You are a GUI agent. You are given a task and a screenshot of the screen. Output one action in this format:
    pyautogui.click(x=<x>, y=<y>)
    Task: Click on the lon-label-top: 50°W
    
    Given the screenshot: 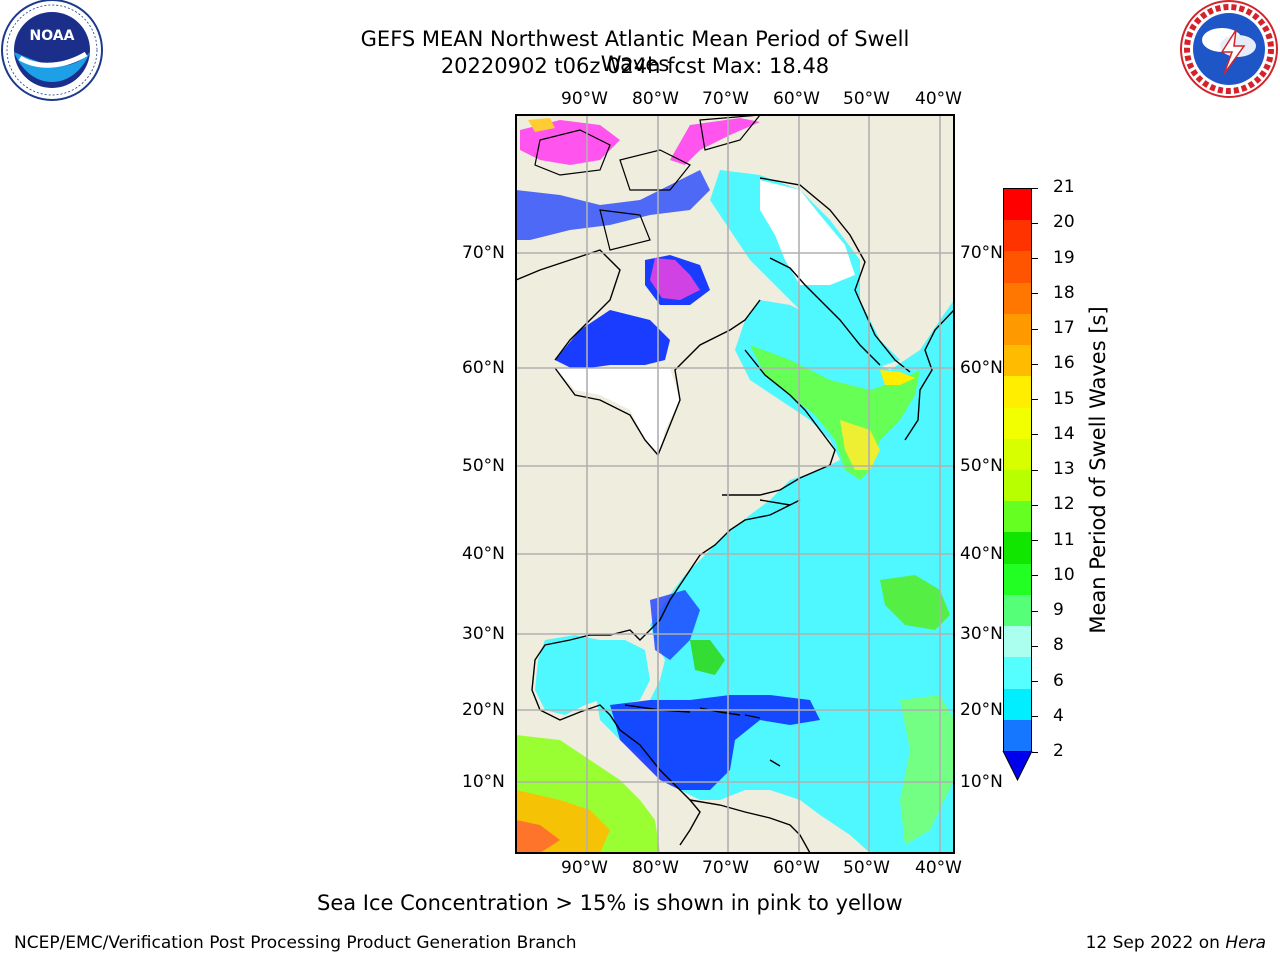 What is the action you would take?
    pyautogui.click(x=866, y=99)
    